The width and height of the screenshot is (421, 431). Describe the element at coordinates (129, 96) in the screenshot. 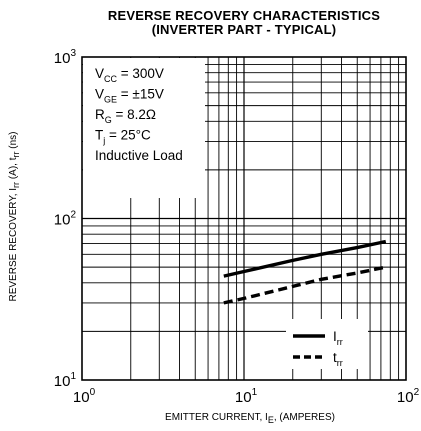

I see `condition-line: VGE = ±15V` at that location.